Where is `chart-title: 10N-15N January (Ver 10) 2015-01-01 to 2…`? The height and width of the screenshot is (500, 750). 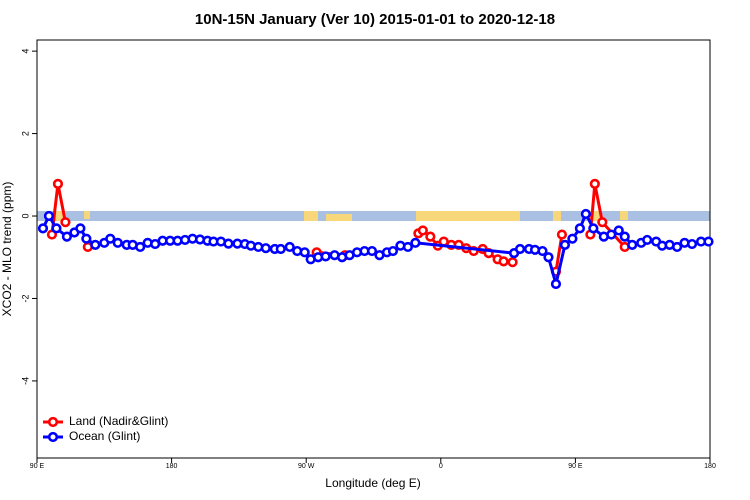
chart-title: 10N-15N January (Ver 10) 2015-01-01 to 2… is located at coordinates (375, 19).